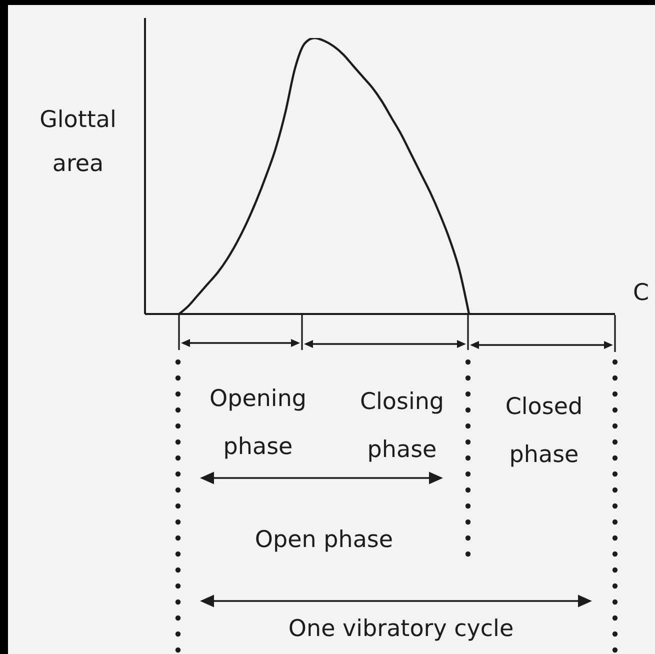 Image resolution: width=655 pixels, height=654 pixels. What do you see at coordinates (402, 426) in the screenshot?
I see `text: Closing phase` at bounding box center [402, 426].